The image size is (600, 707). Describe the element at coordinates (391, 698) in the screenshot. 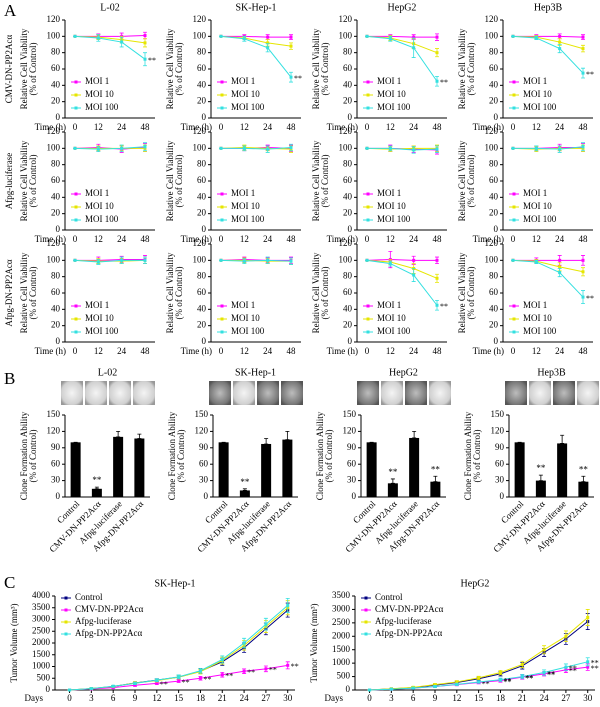

I see `x-tick-label: 3` at that location.